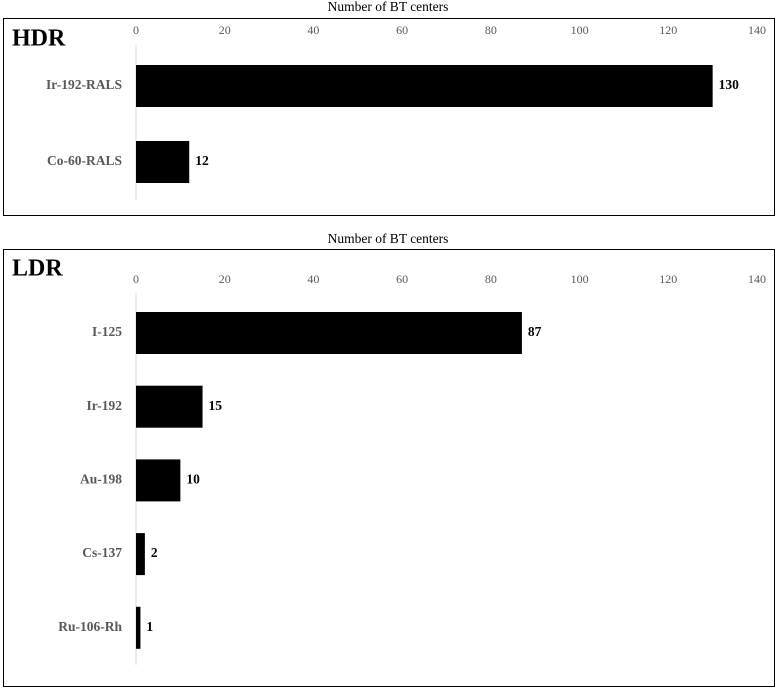 The width and height of the screenshot is (778, 689). Describe the element at coordinates (84, 84) in the screenshot. I see `category-label: Ir-192-RALS` at that location.